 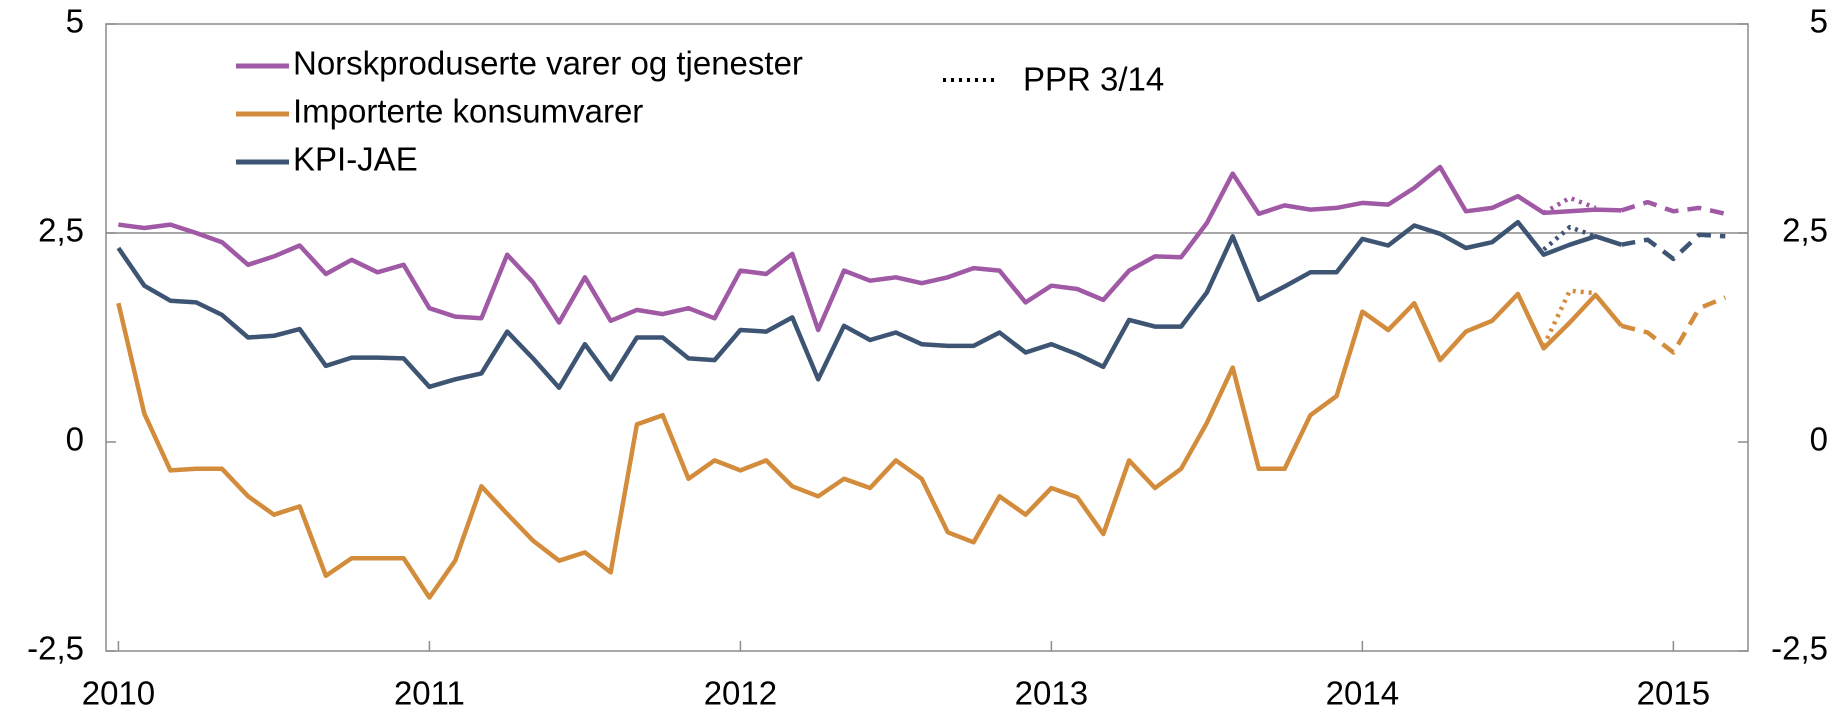 What do you see at coordinates (429, 693) in the screenshot?
I see `x-tick-label: 2011` at bounding box center [429, 693].